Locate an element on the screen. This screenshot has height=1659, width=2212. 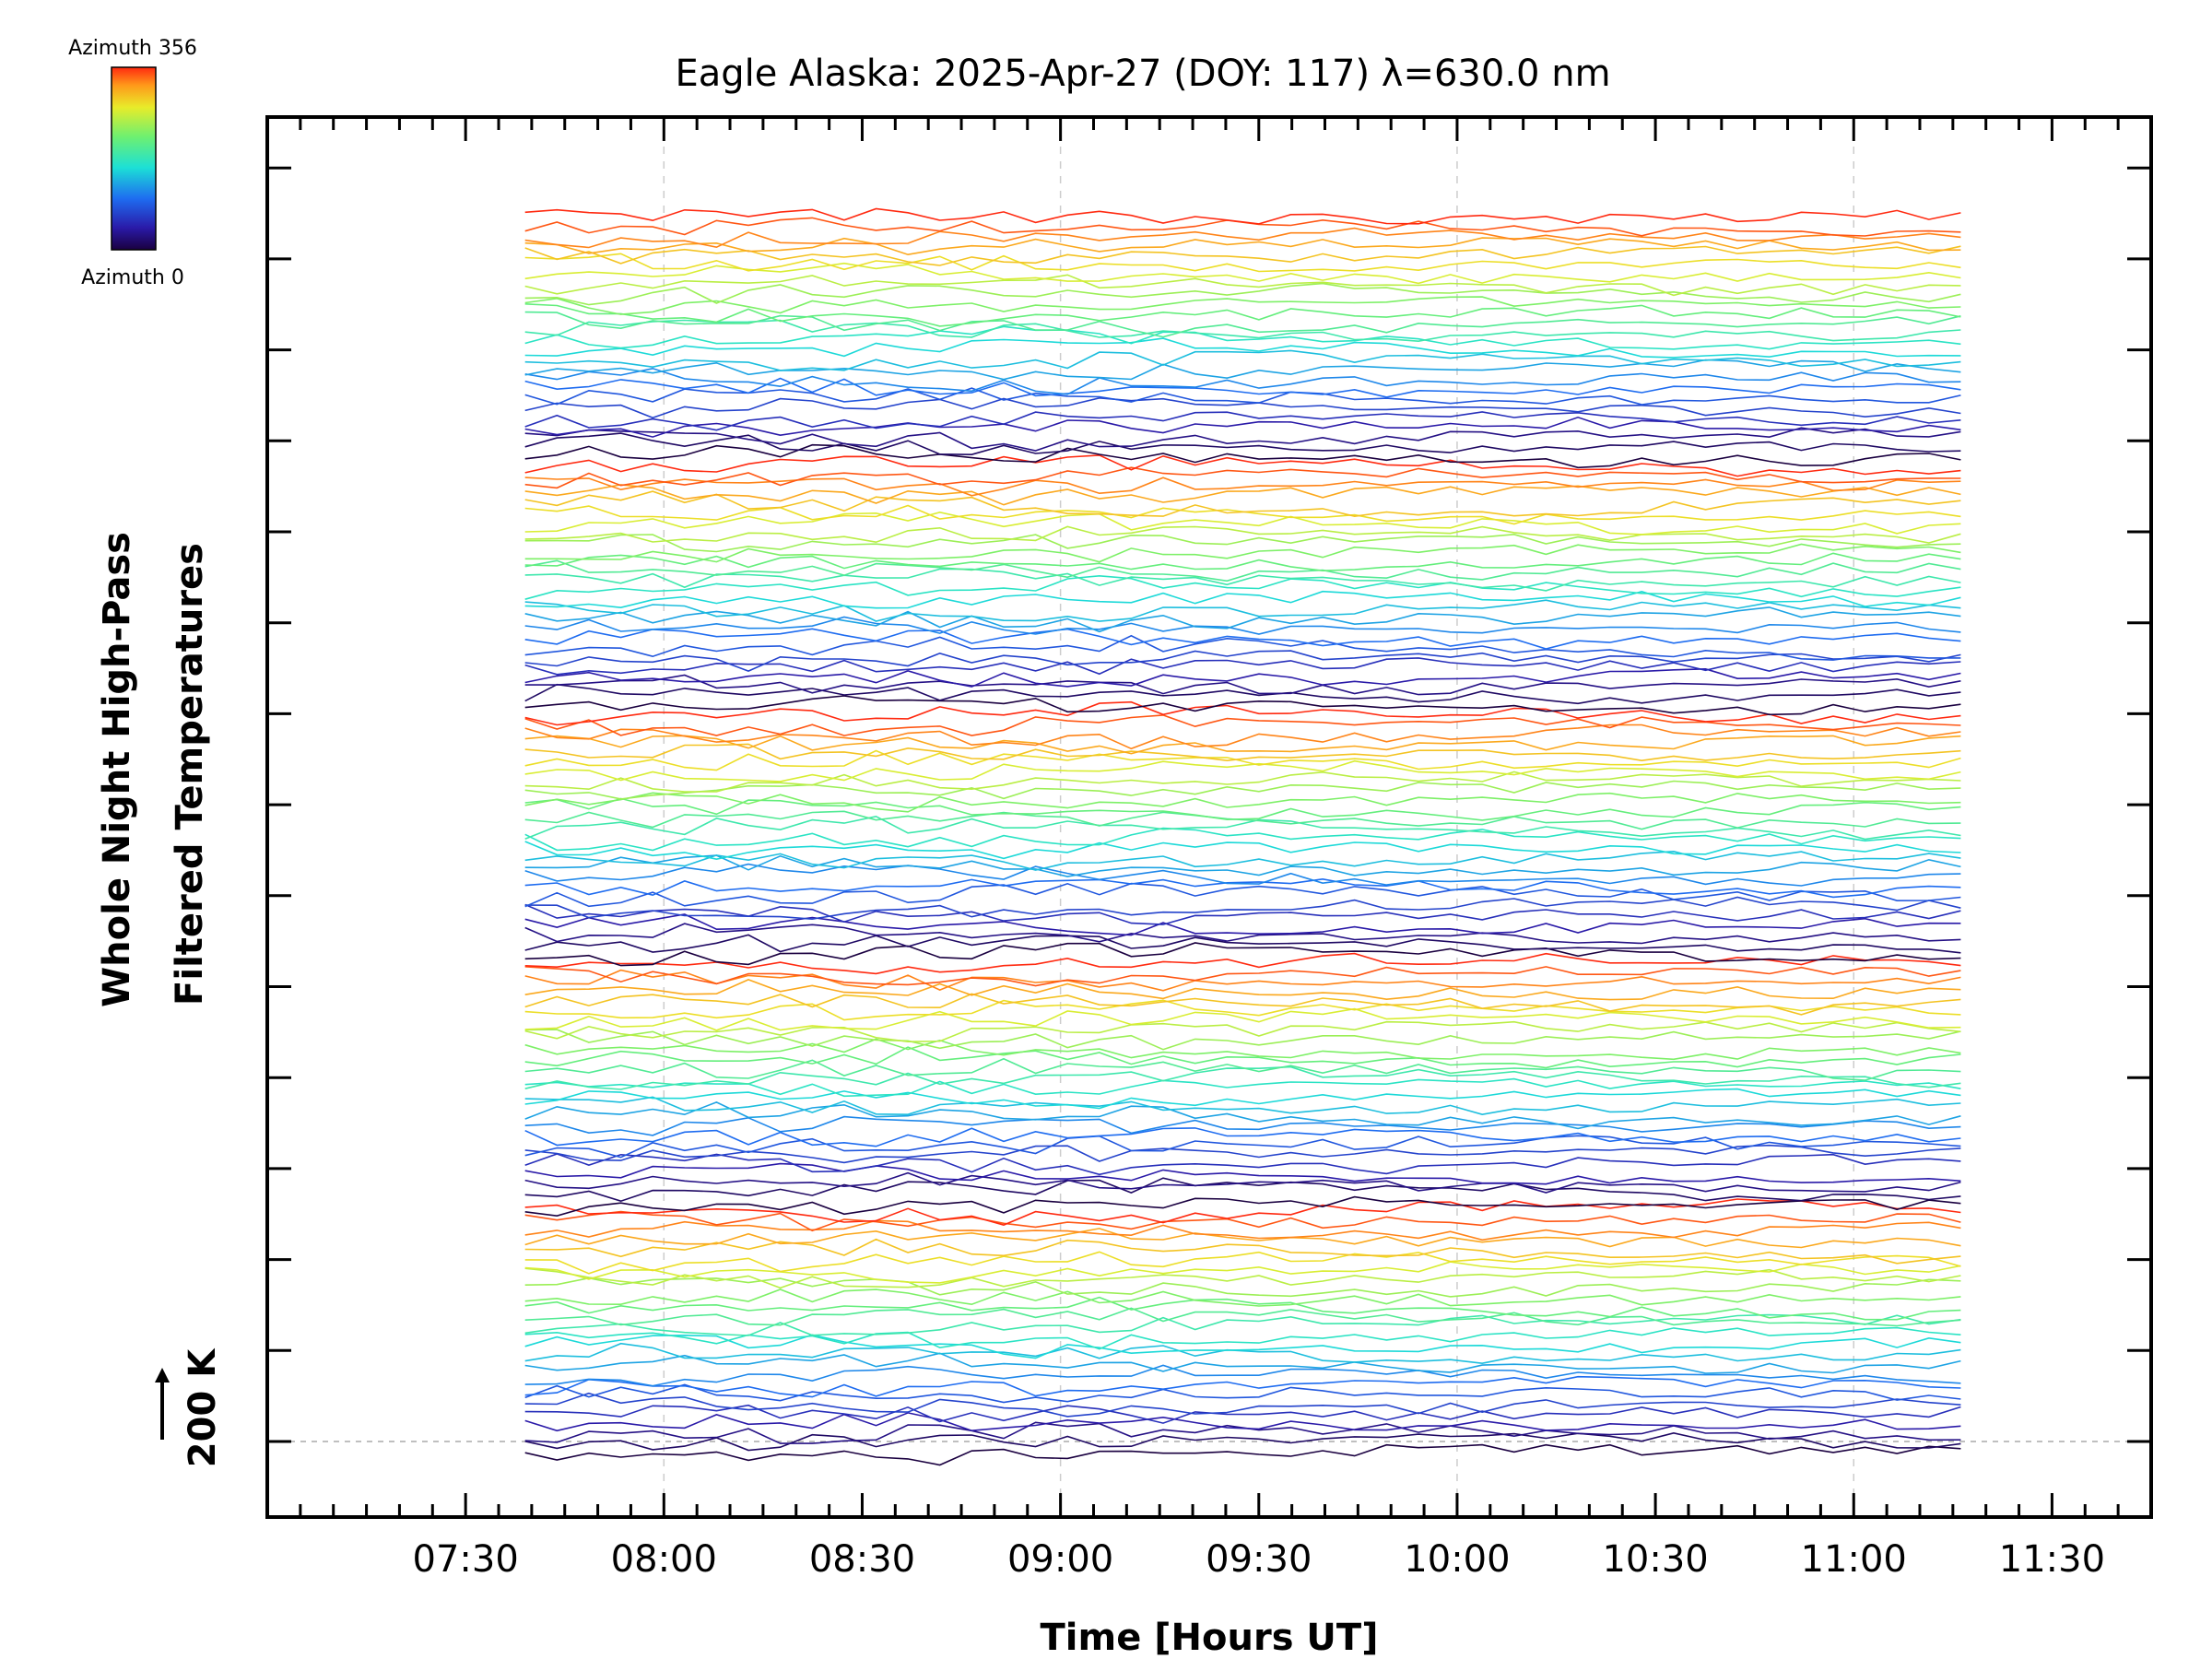
scale-arrow-head is located at coordinates (162, 1375).